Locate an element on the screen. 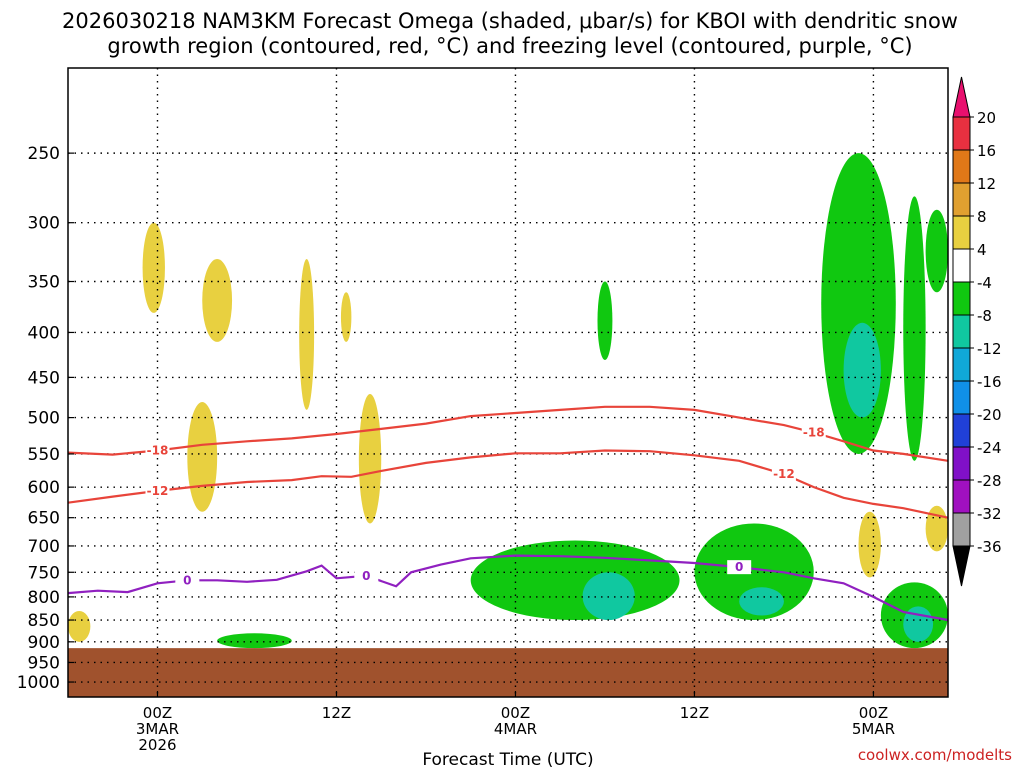  colorbar: 20 16 12 8 4 -4 -8 -12 -16 -20 -24 -28 -32 -36 is located at coordinates (977, 331).